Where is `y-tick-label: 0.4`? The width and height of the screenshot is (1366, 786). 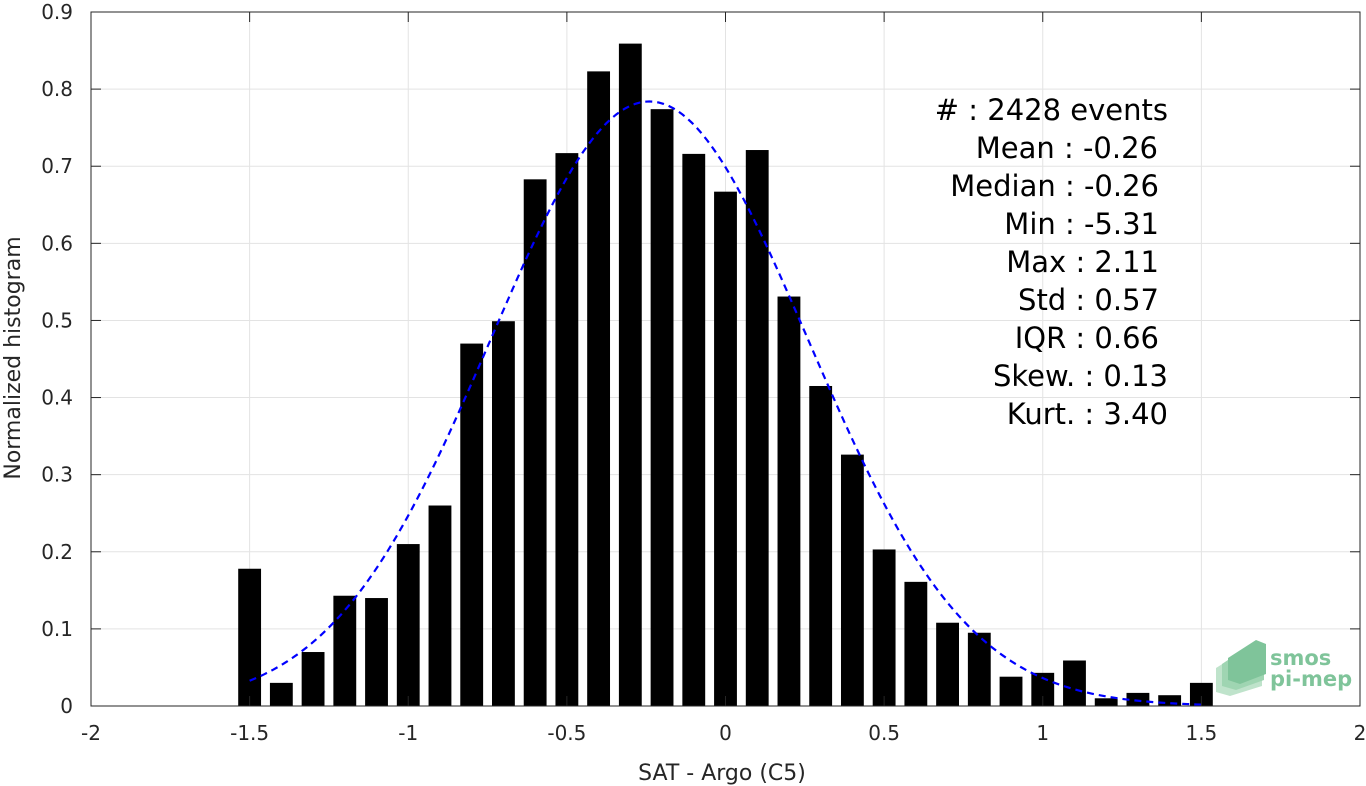
y-tick-label: 0.4 is located at coordinates (57, 398).